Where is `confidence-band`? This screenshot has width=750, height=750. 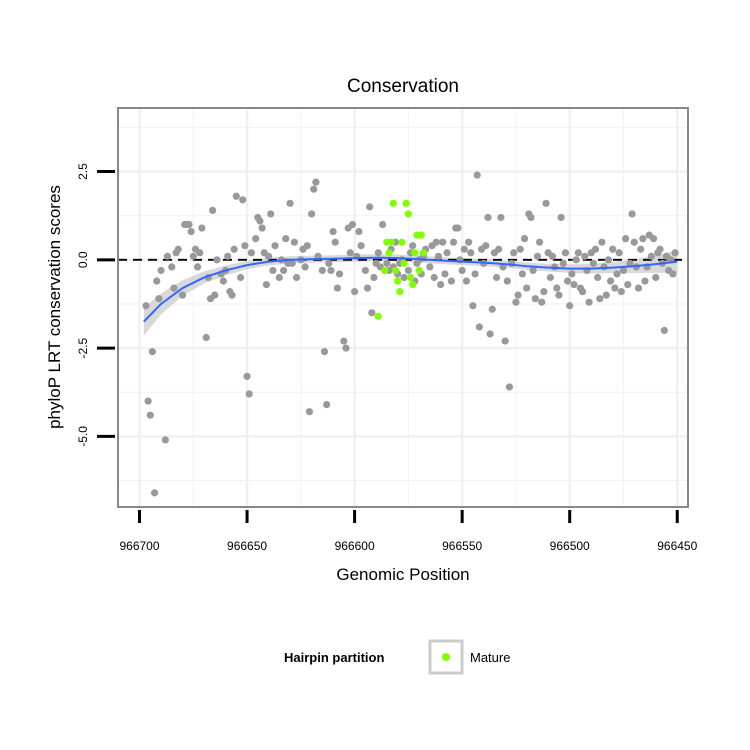 confidence-band is located at coordinates (410, 293).